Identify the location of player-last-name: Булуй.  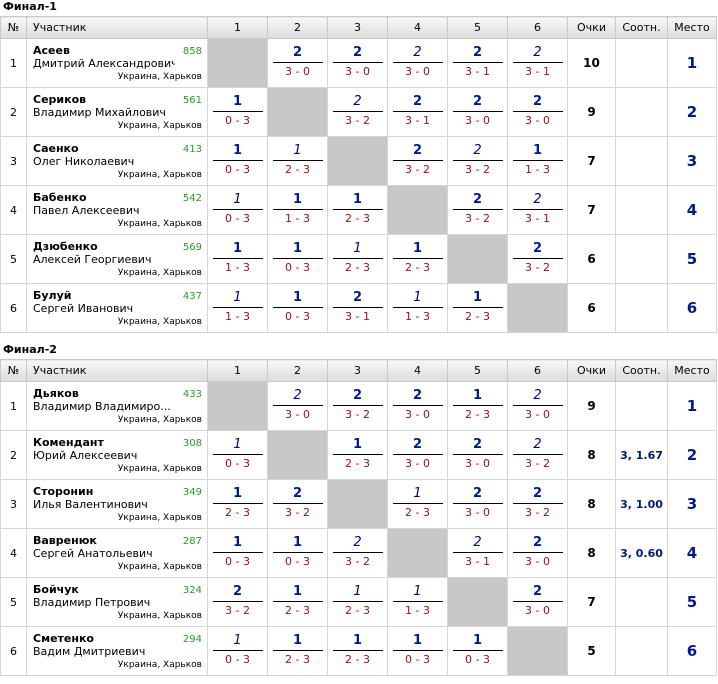
(52, 295).